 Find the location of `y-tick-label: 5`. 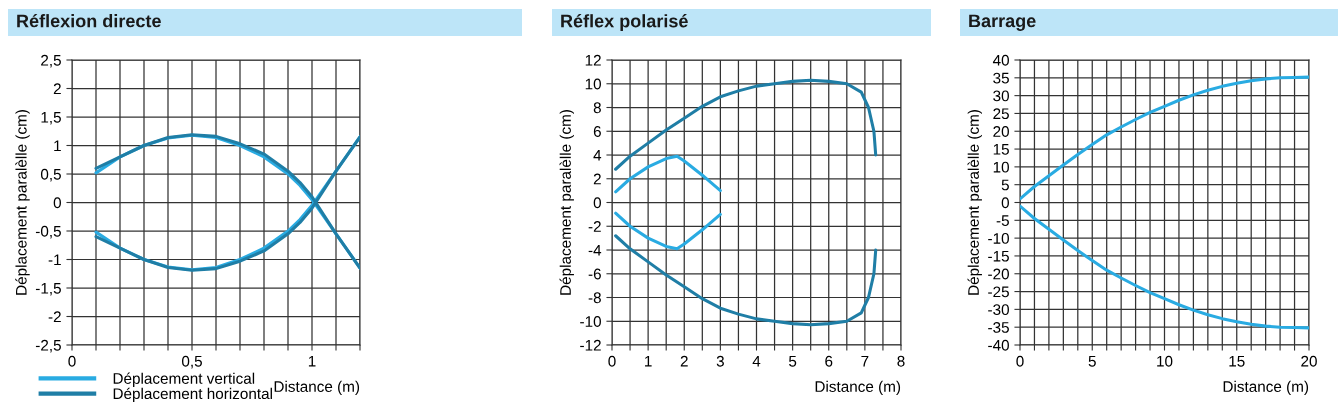

y-tick-label: 5 is located at coordinates (1005, 185).